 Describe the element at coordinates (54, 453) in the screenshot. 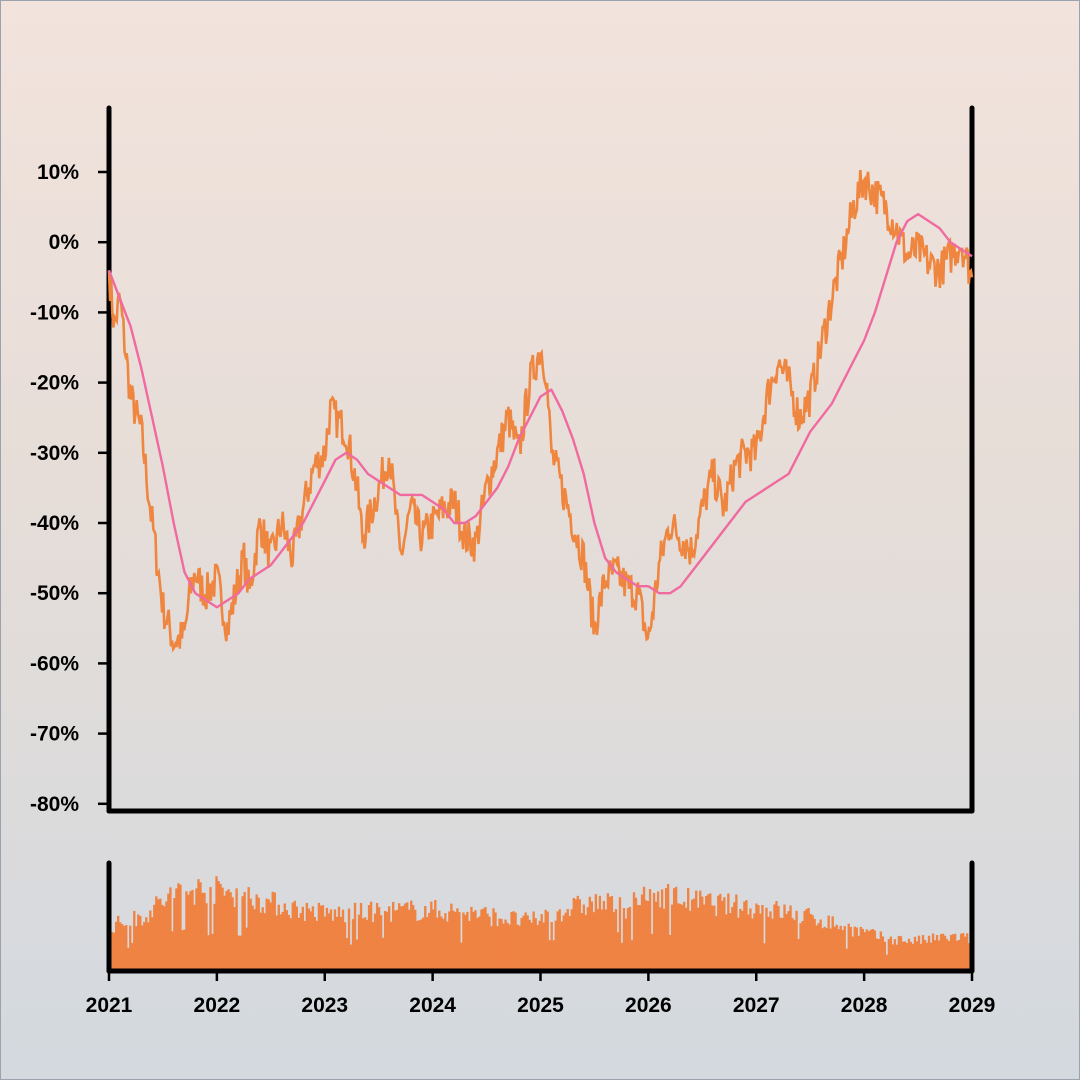

I see `y-tick-label: -30%` at that location.